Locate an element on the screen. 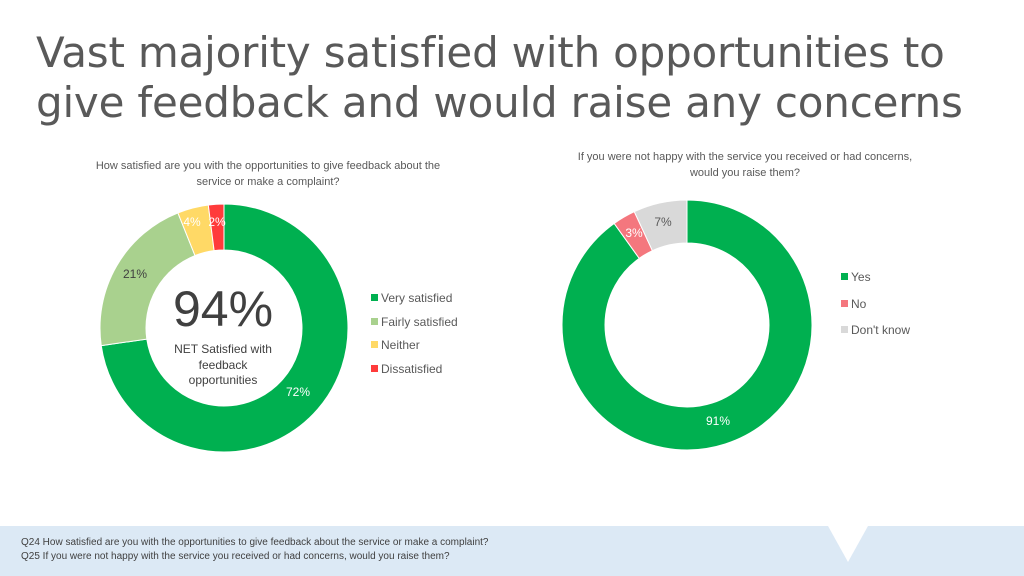 This screenshot has width=1024, height=576. legend-item-neither: Neither is located at coordinates (414, 350).